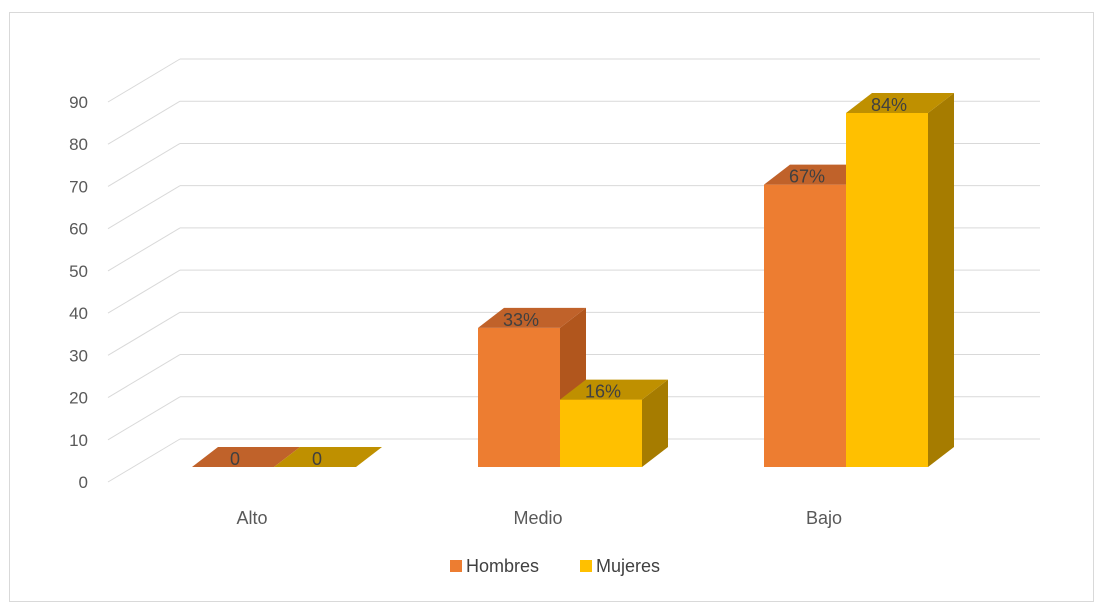  I want to click on y-tick-label: 30, so click(78, 355).